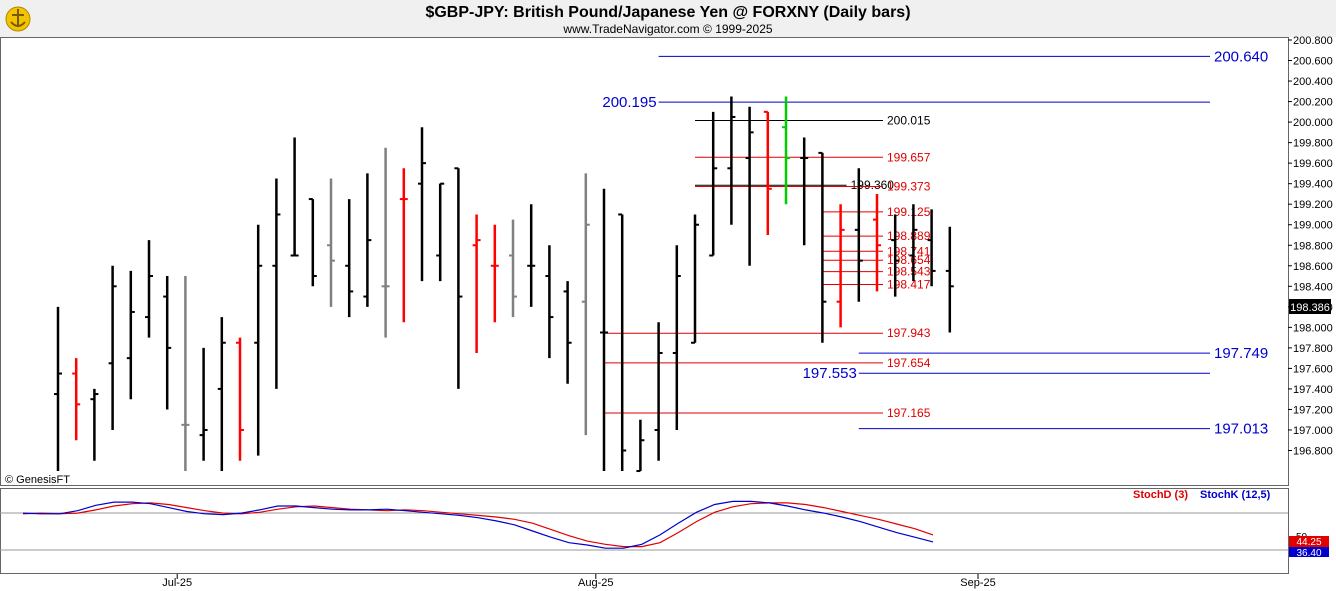  I want to click on x-tick-label: Sep-25, so click(977, 583).